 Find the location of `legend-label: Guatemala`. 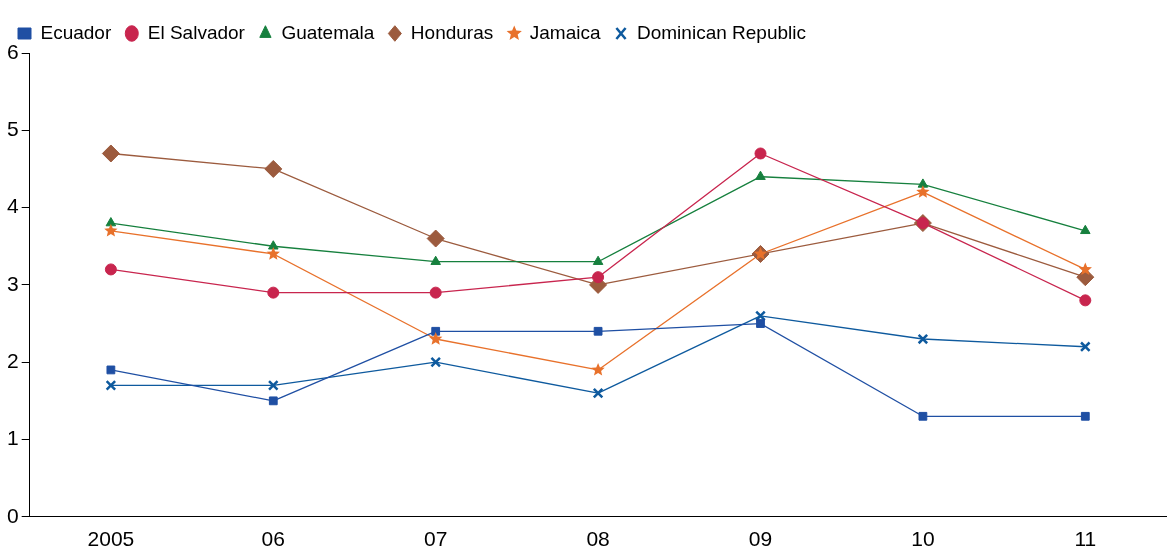

legend-label: Guatemala is located at coordinates (328, 32).